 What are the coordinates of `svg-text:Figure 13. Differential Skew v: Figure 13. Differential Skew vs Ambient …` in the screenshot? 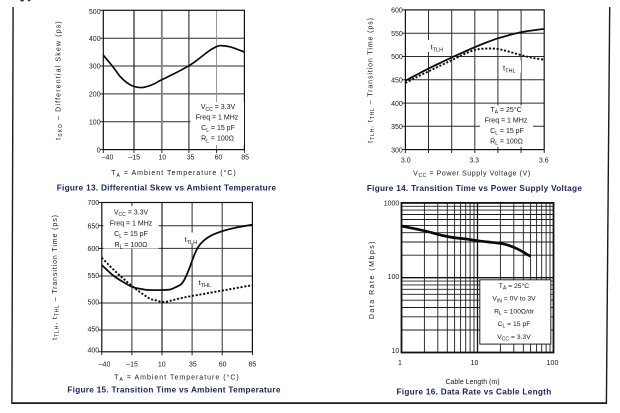 It's located at (167, 188).